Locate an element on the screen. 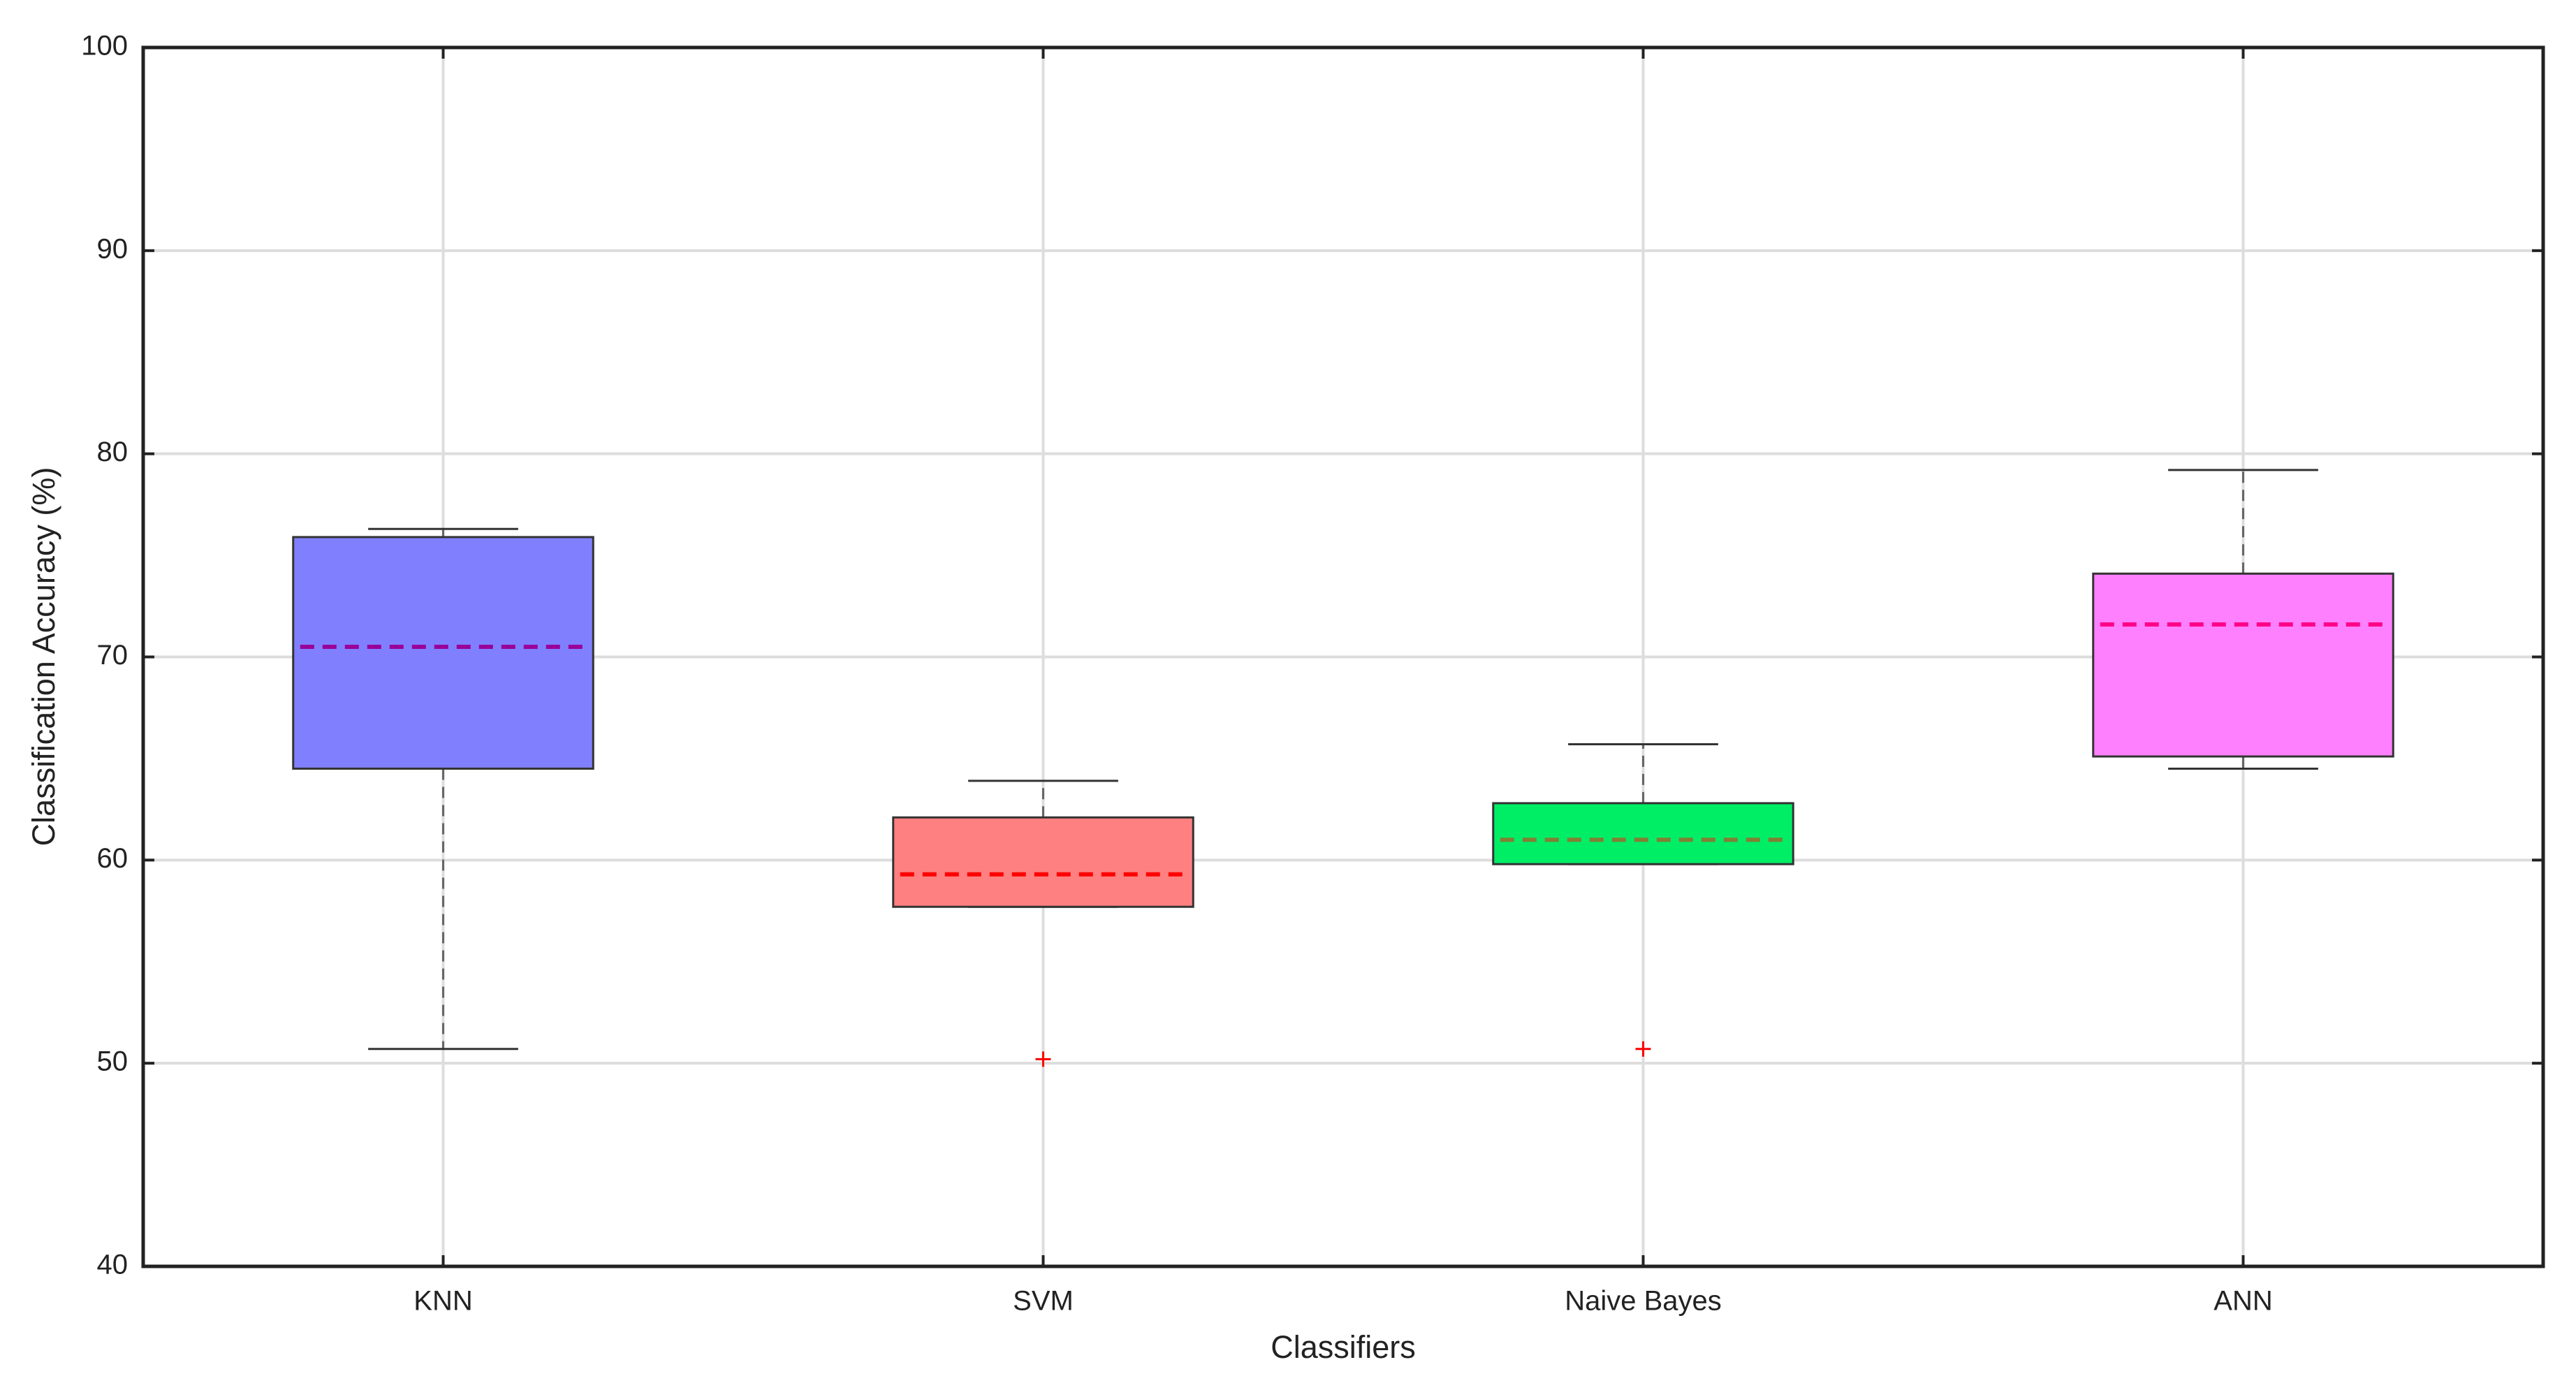 Image resolution: width=2576 pixels, height=1390 pixels. x-axis-label: Classifiers is located at coordinates (1343, 1347).